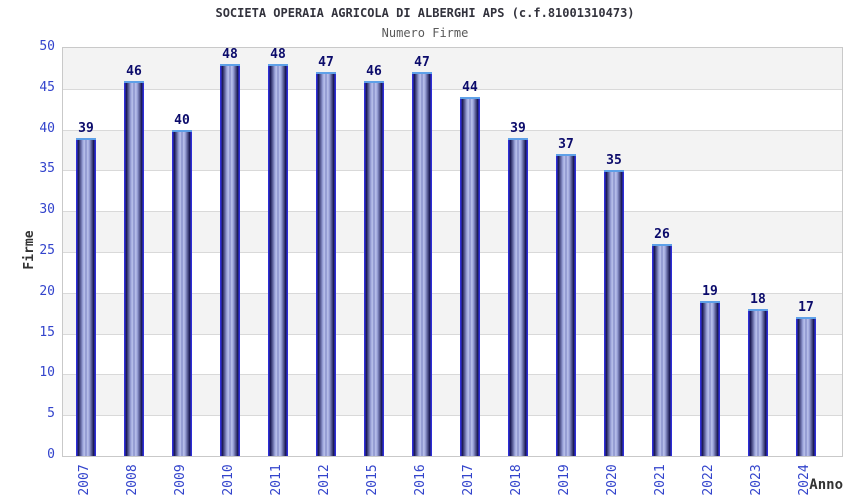 This screenshot has height=500, width=850. Describe the element at coordinates (84, 480) in the screenshot. I see `x-tick-label: 2007` at that location.